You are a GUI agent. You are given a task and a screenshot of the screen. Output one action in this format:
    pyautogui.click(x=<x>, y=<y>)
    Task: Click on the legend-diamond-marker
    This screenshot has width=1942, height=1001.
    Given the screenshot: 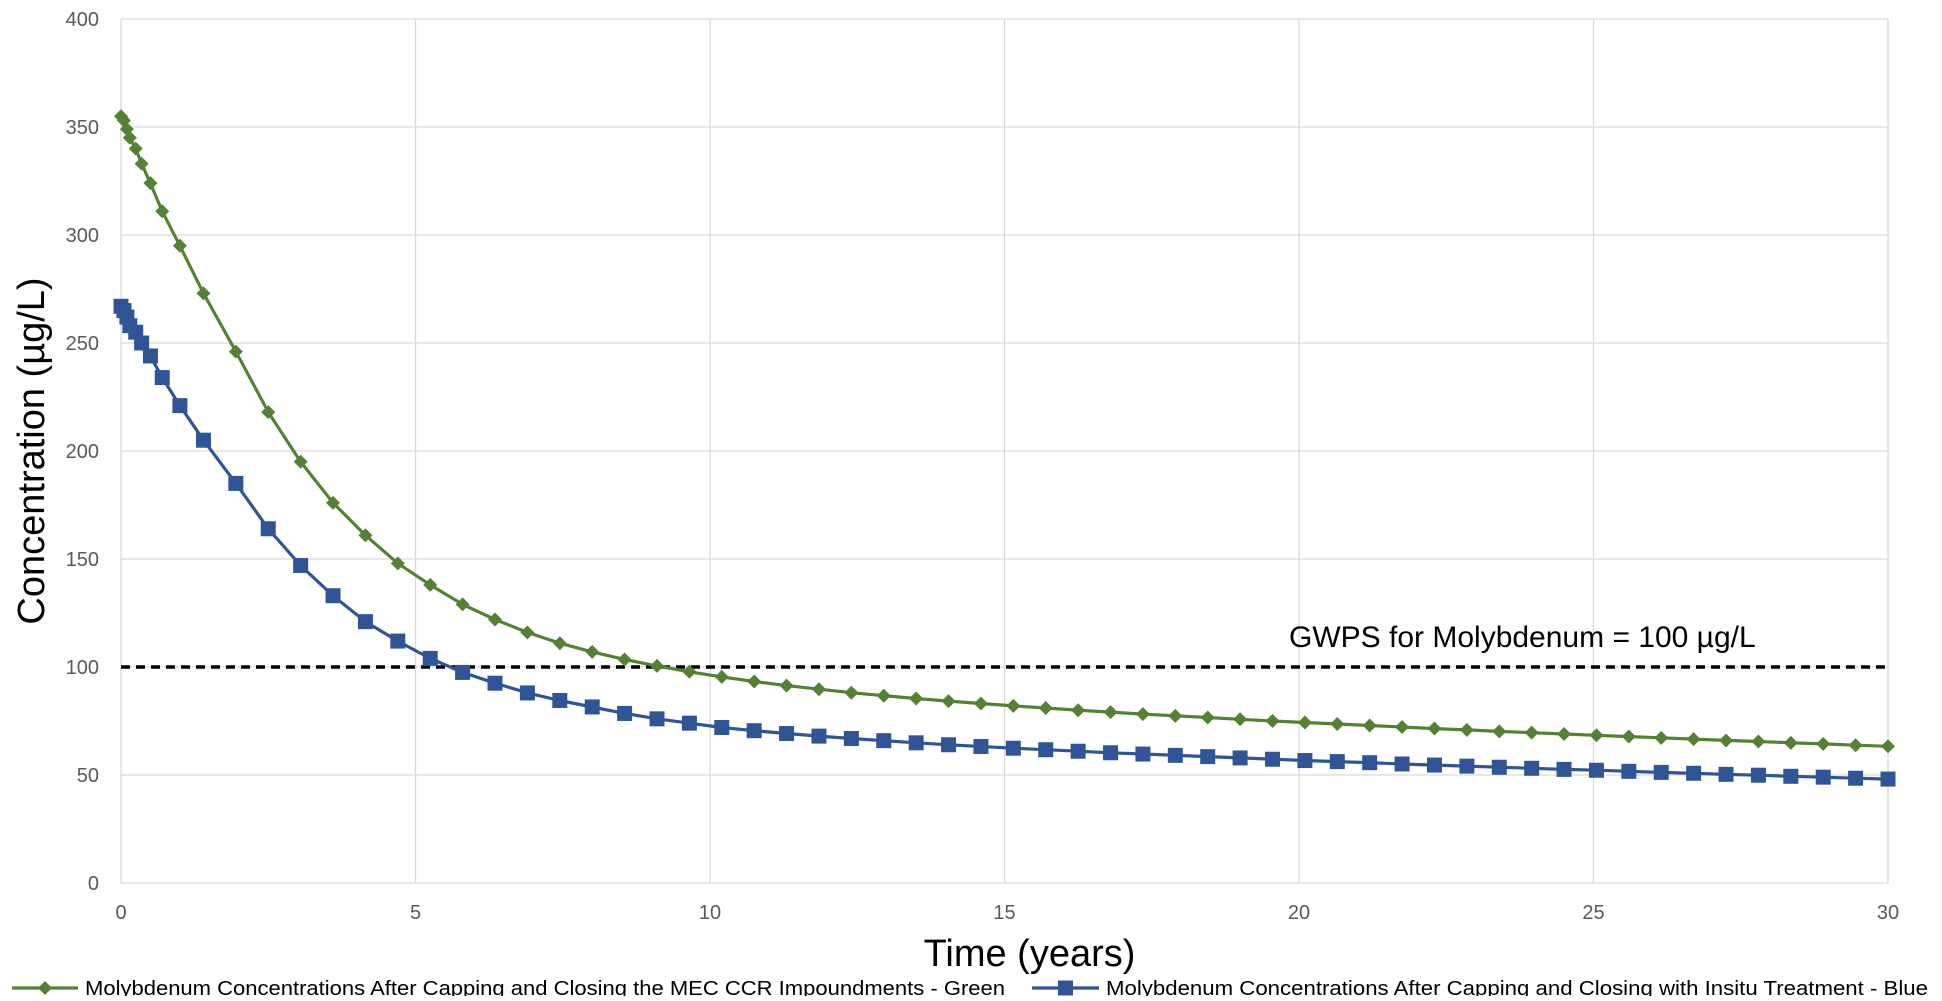 What is the action you would take?
    pyautogui.click(x=45, y=988)
    